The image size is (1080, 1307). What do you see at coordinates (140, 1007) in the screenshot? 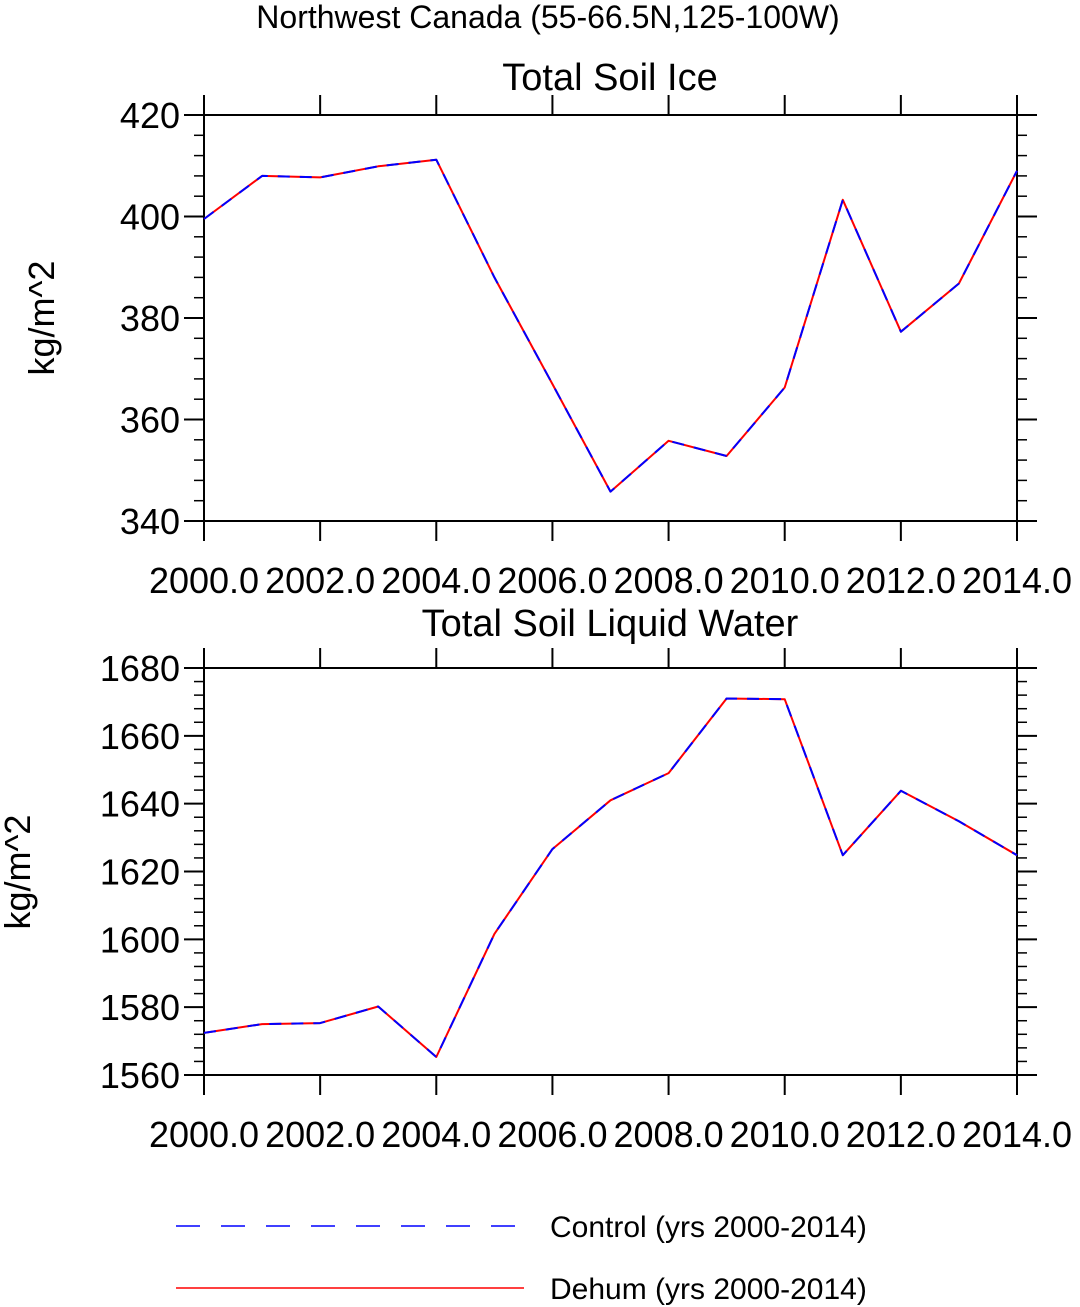
I see `y-tick-label: 1580` at bounding box center [140, 1007].